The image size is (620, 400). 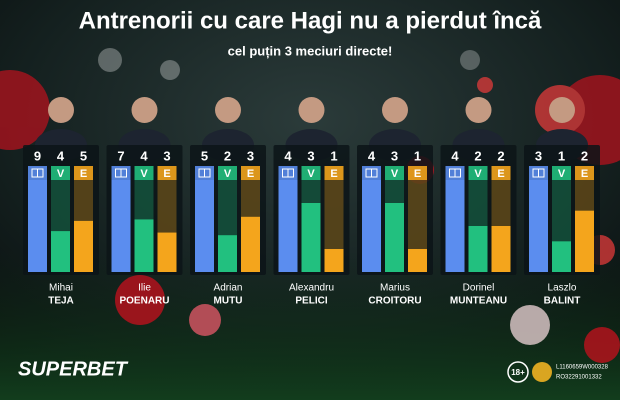 What do you see at coordinates (582, 368) in the screenshot?
I see `license: L1160659W000328` at bounding box center [582, 368].